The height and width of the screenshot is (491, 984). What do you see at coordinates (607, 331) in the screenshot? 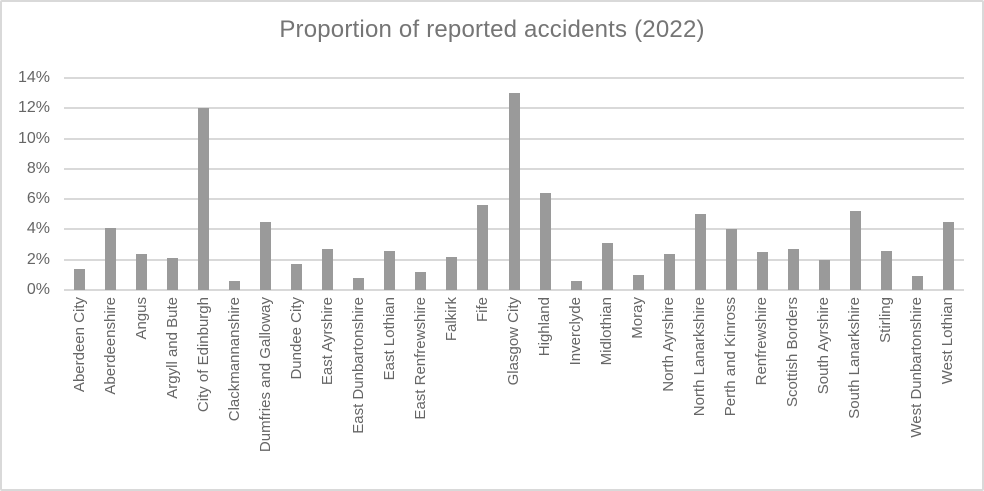
I see `x-axis-category-label: Midlothian` at bounding box center [607, 331].